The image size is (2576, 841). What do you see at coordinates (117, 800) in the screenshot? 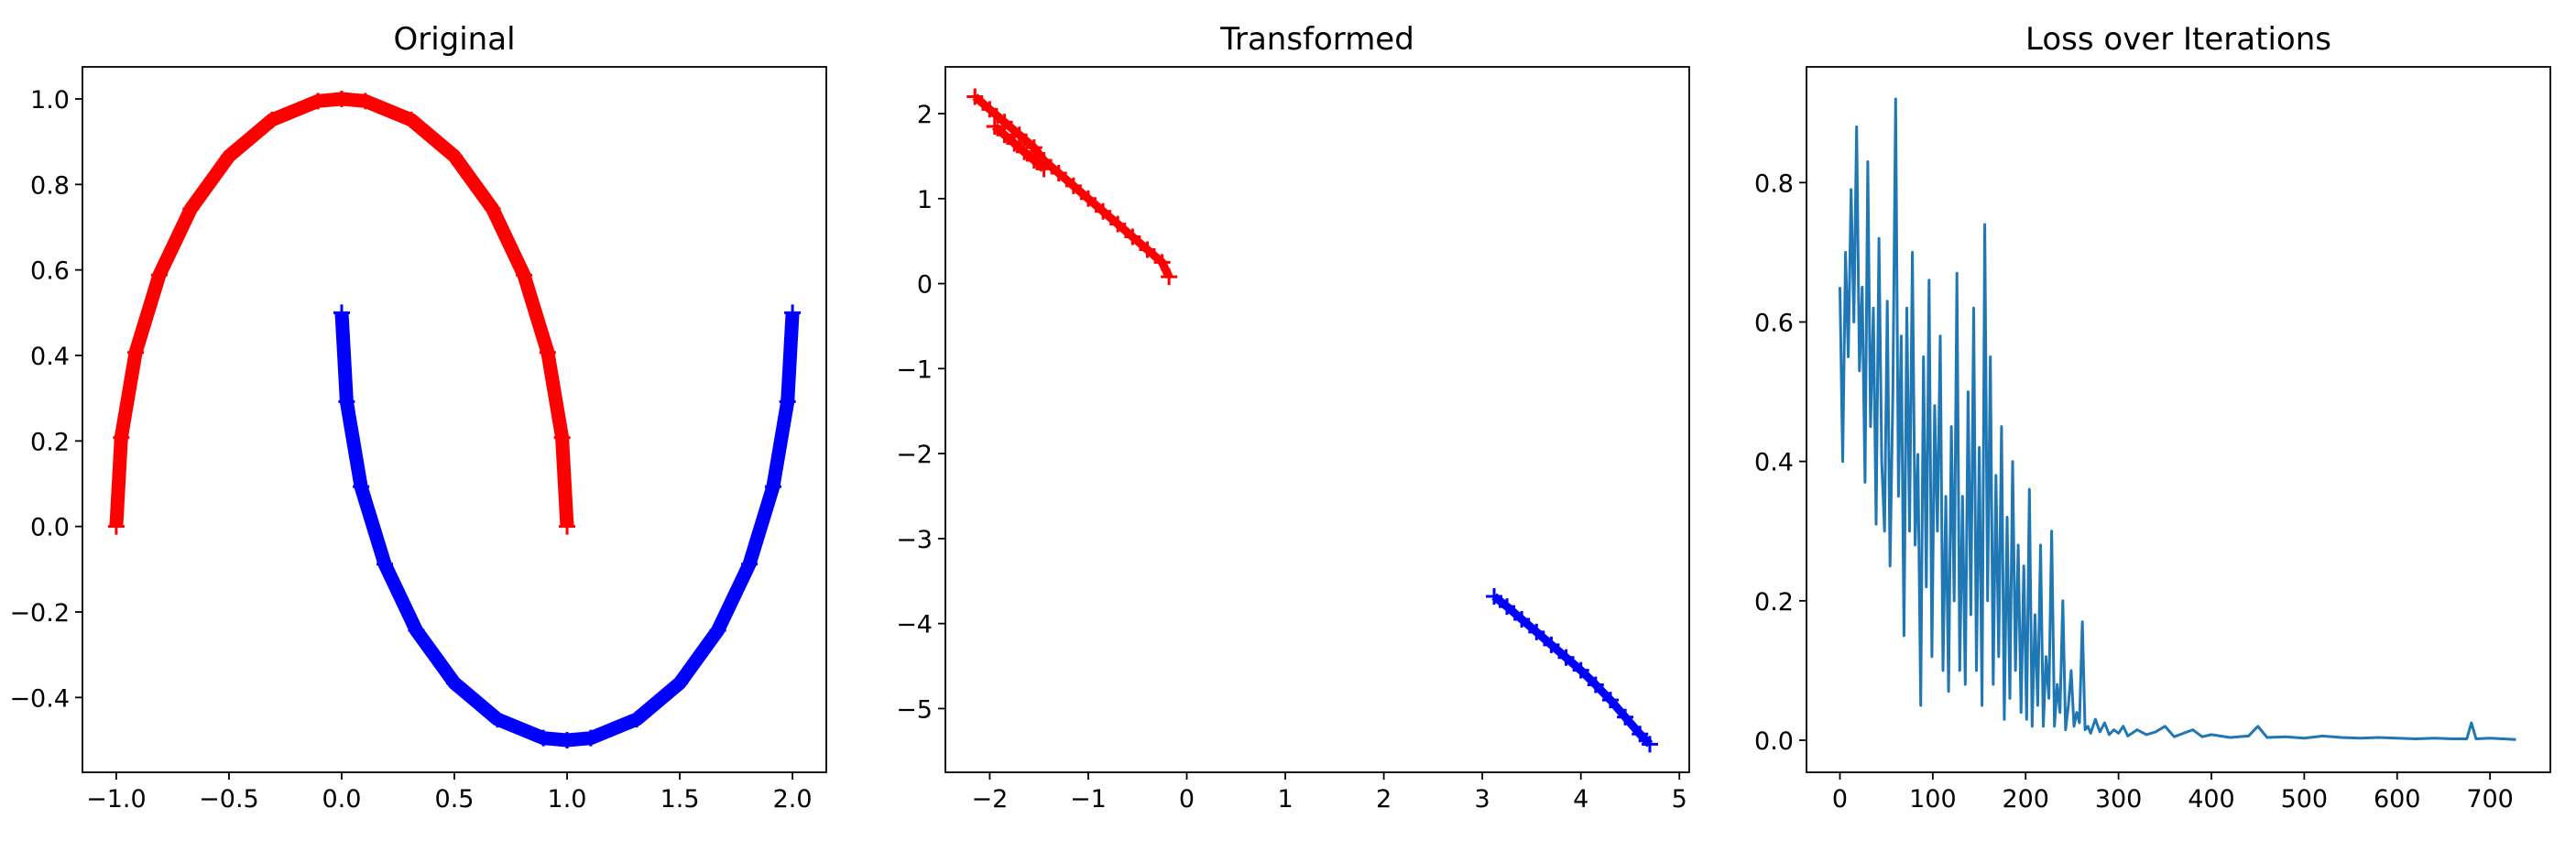
I see `original-x-tick-label: −1.0` at bounding box center [117, 800].